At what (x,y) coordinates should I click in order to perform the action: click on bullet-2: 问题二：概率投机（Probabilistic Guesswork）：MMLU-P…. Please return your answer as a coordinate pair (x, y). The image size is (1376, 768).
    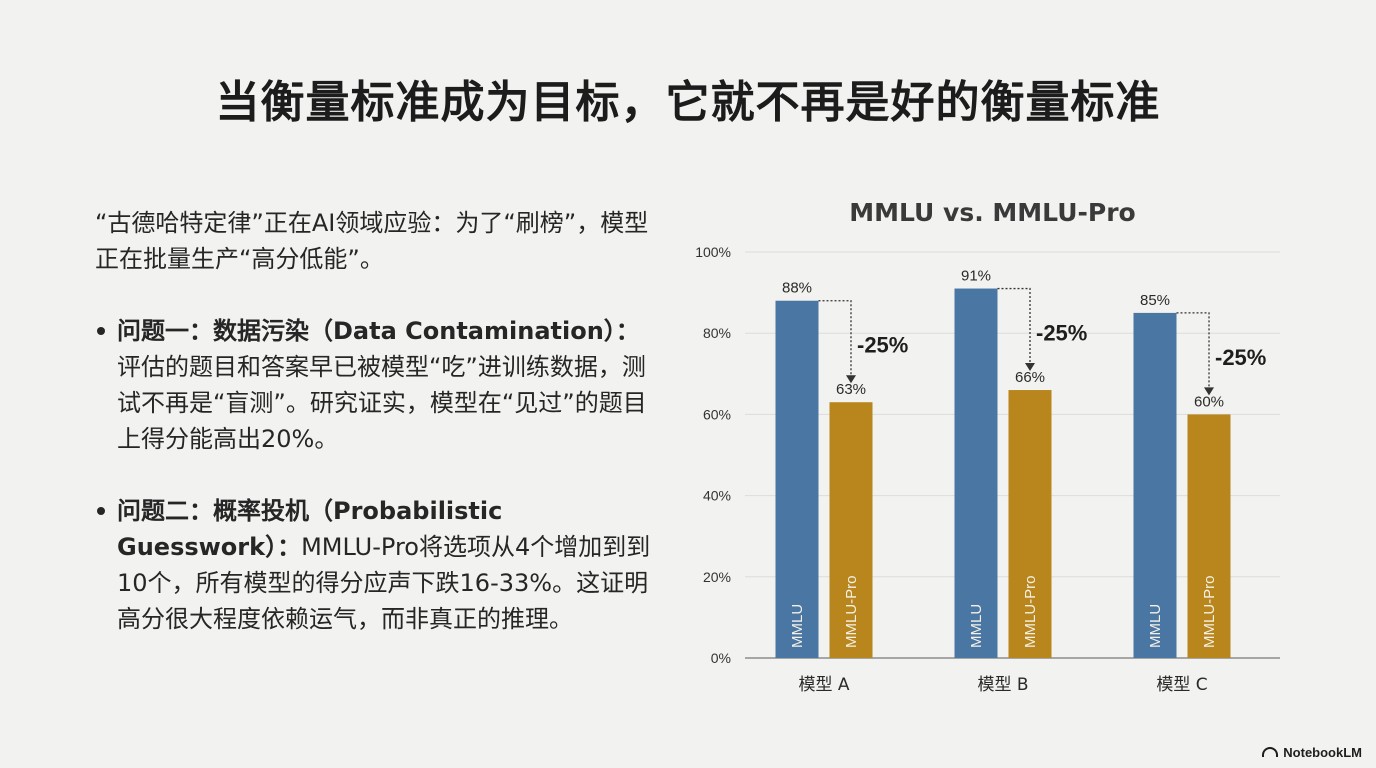
    Looking at the image, I should click on (375, 565).